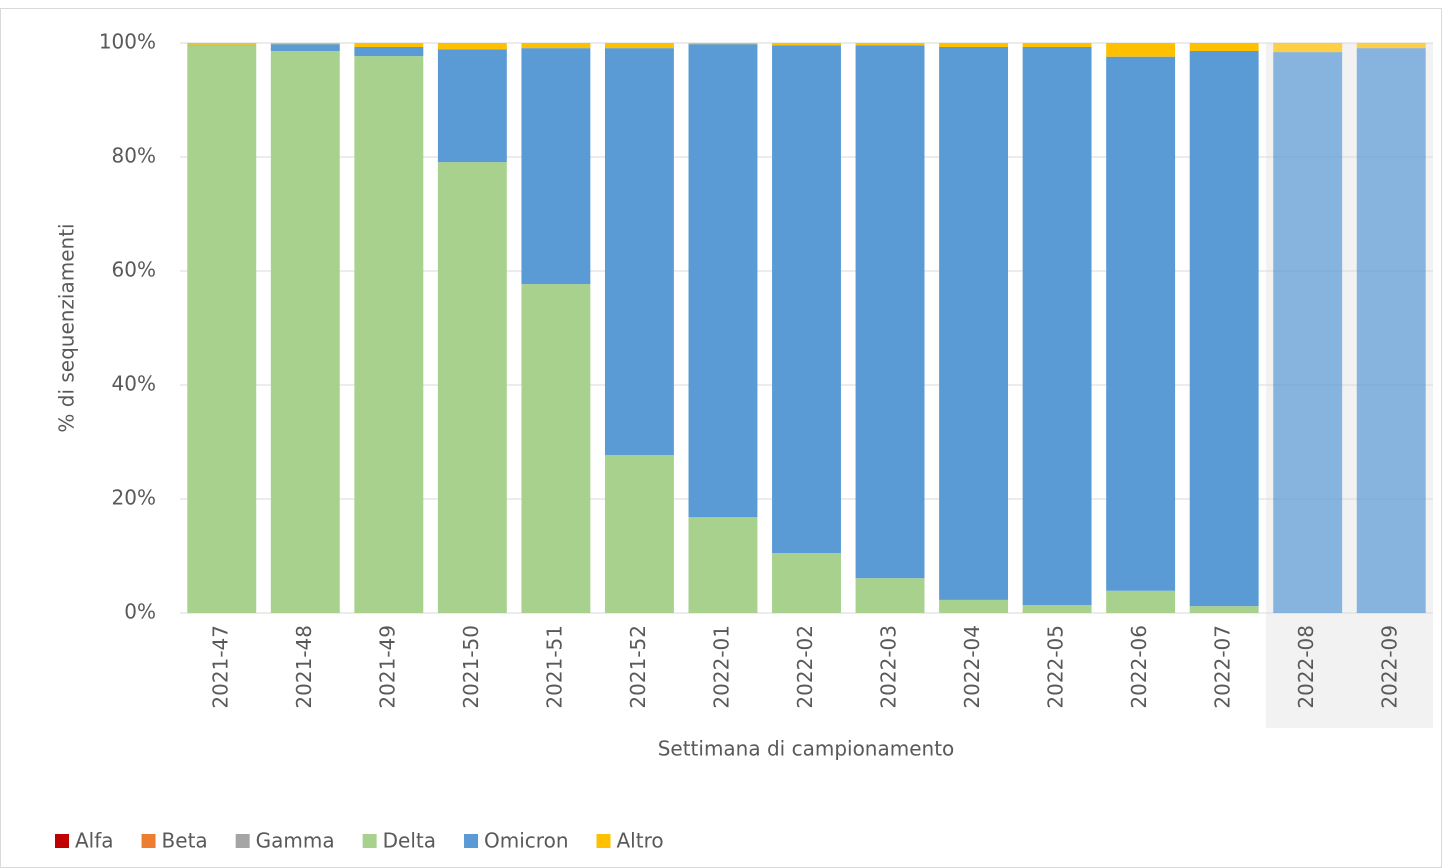  What do you see at coordinates (94, 841) in the screenshot?
I see `legend-label: Alfa` at bounding box center [94, 841].